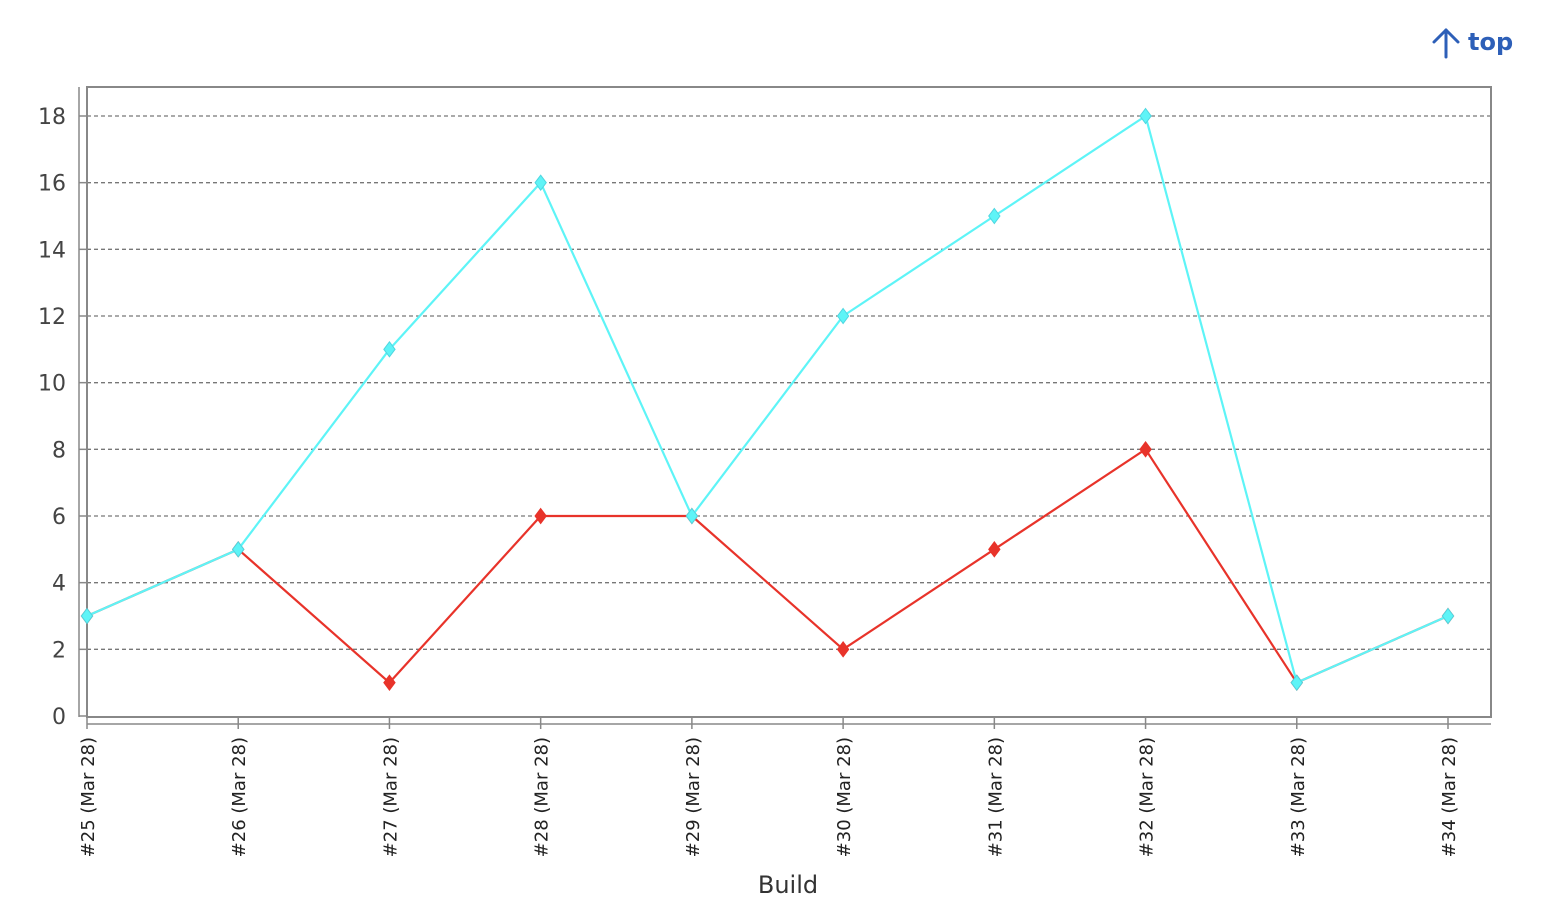 The image size is (1568, 906). I want to click on y-tick-label: 4, so click(59, 584).